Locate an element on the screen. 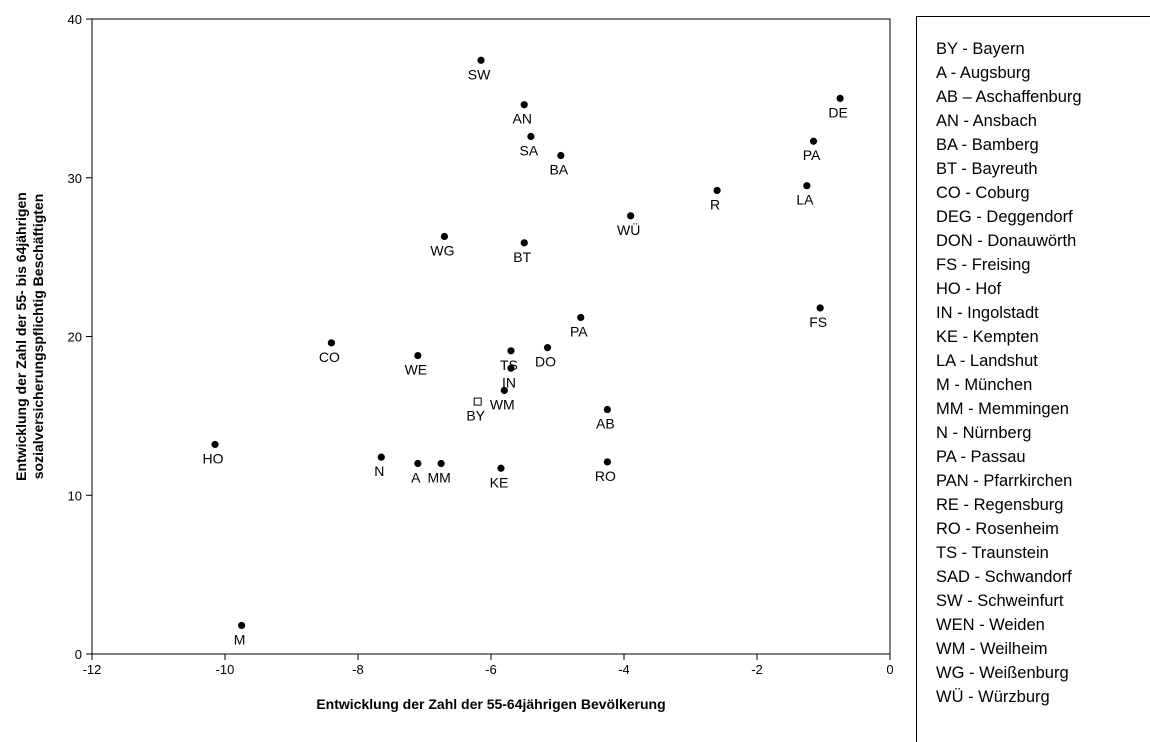 Image resolution: width=1150 pixels, height=742 pixels. legend-item: WEN - Weiden is located at coordinates (990, 625).